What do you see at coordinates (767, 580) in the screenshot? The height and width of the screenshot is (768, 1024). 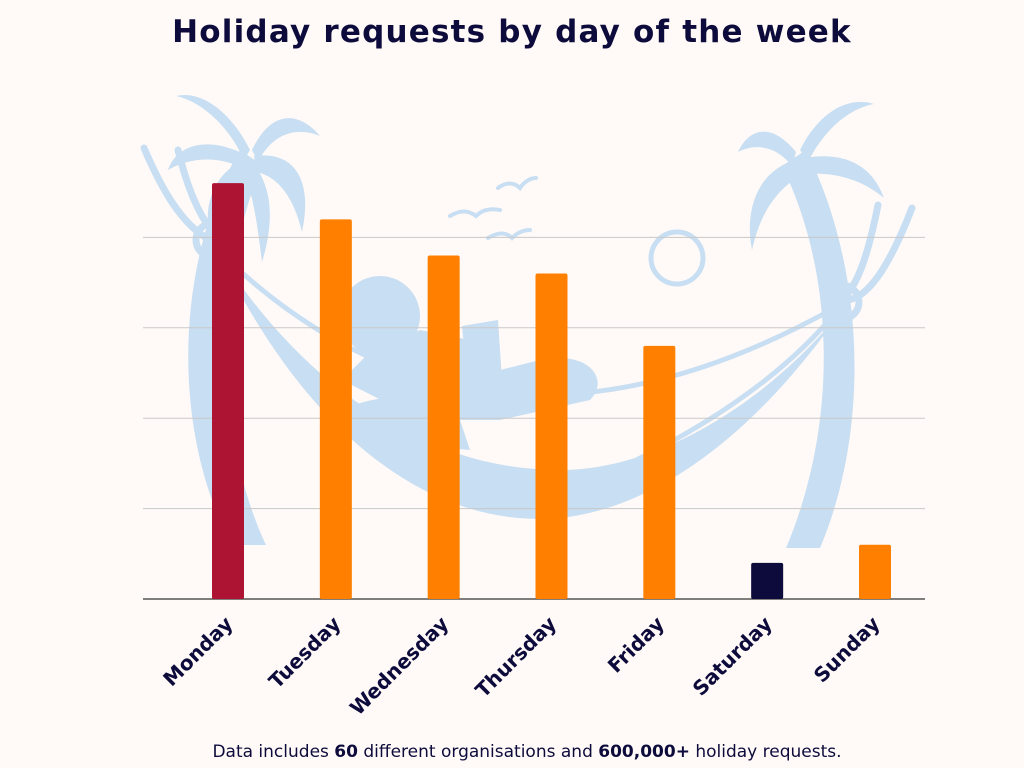 I see `bar-saturday` at bounding box center [767, 580].